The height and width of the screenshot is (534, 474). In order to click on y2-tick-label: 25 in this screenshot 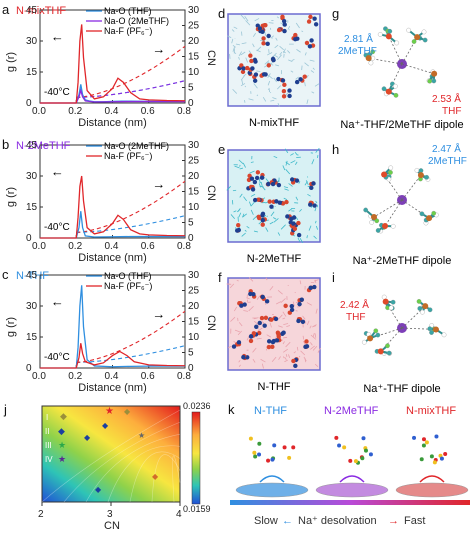, I will do `click(194, 291)`.